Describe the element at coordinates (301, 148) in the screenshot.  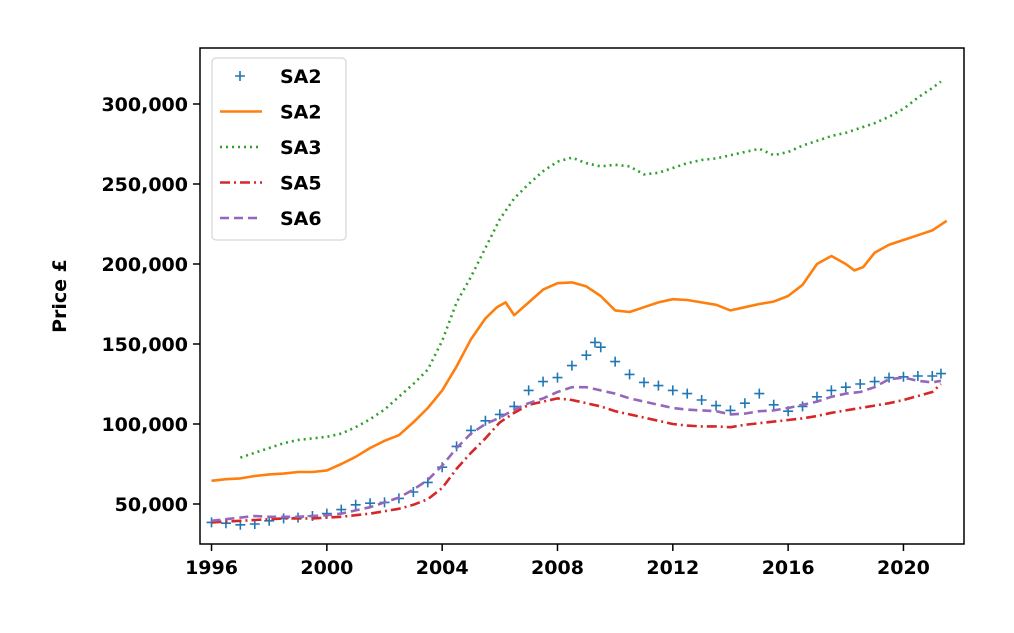
I see `legend-label: SA3` at that location.